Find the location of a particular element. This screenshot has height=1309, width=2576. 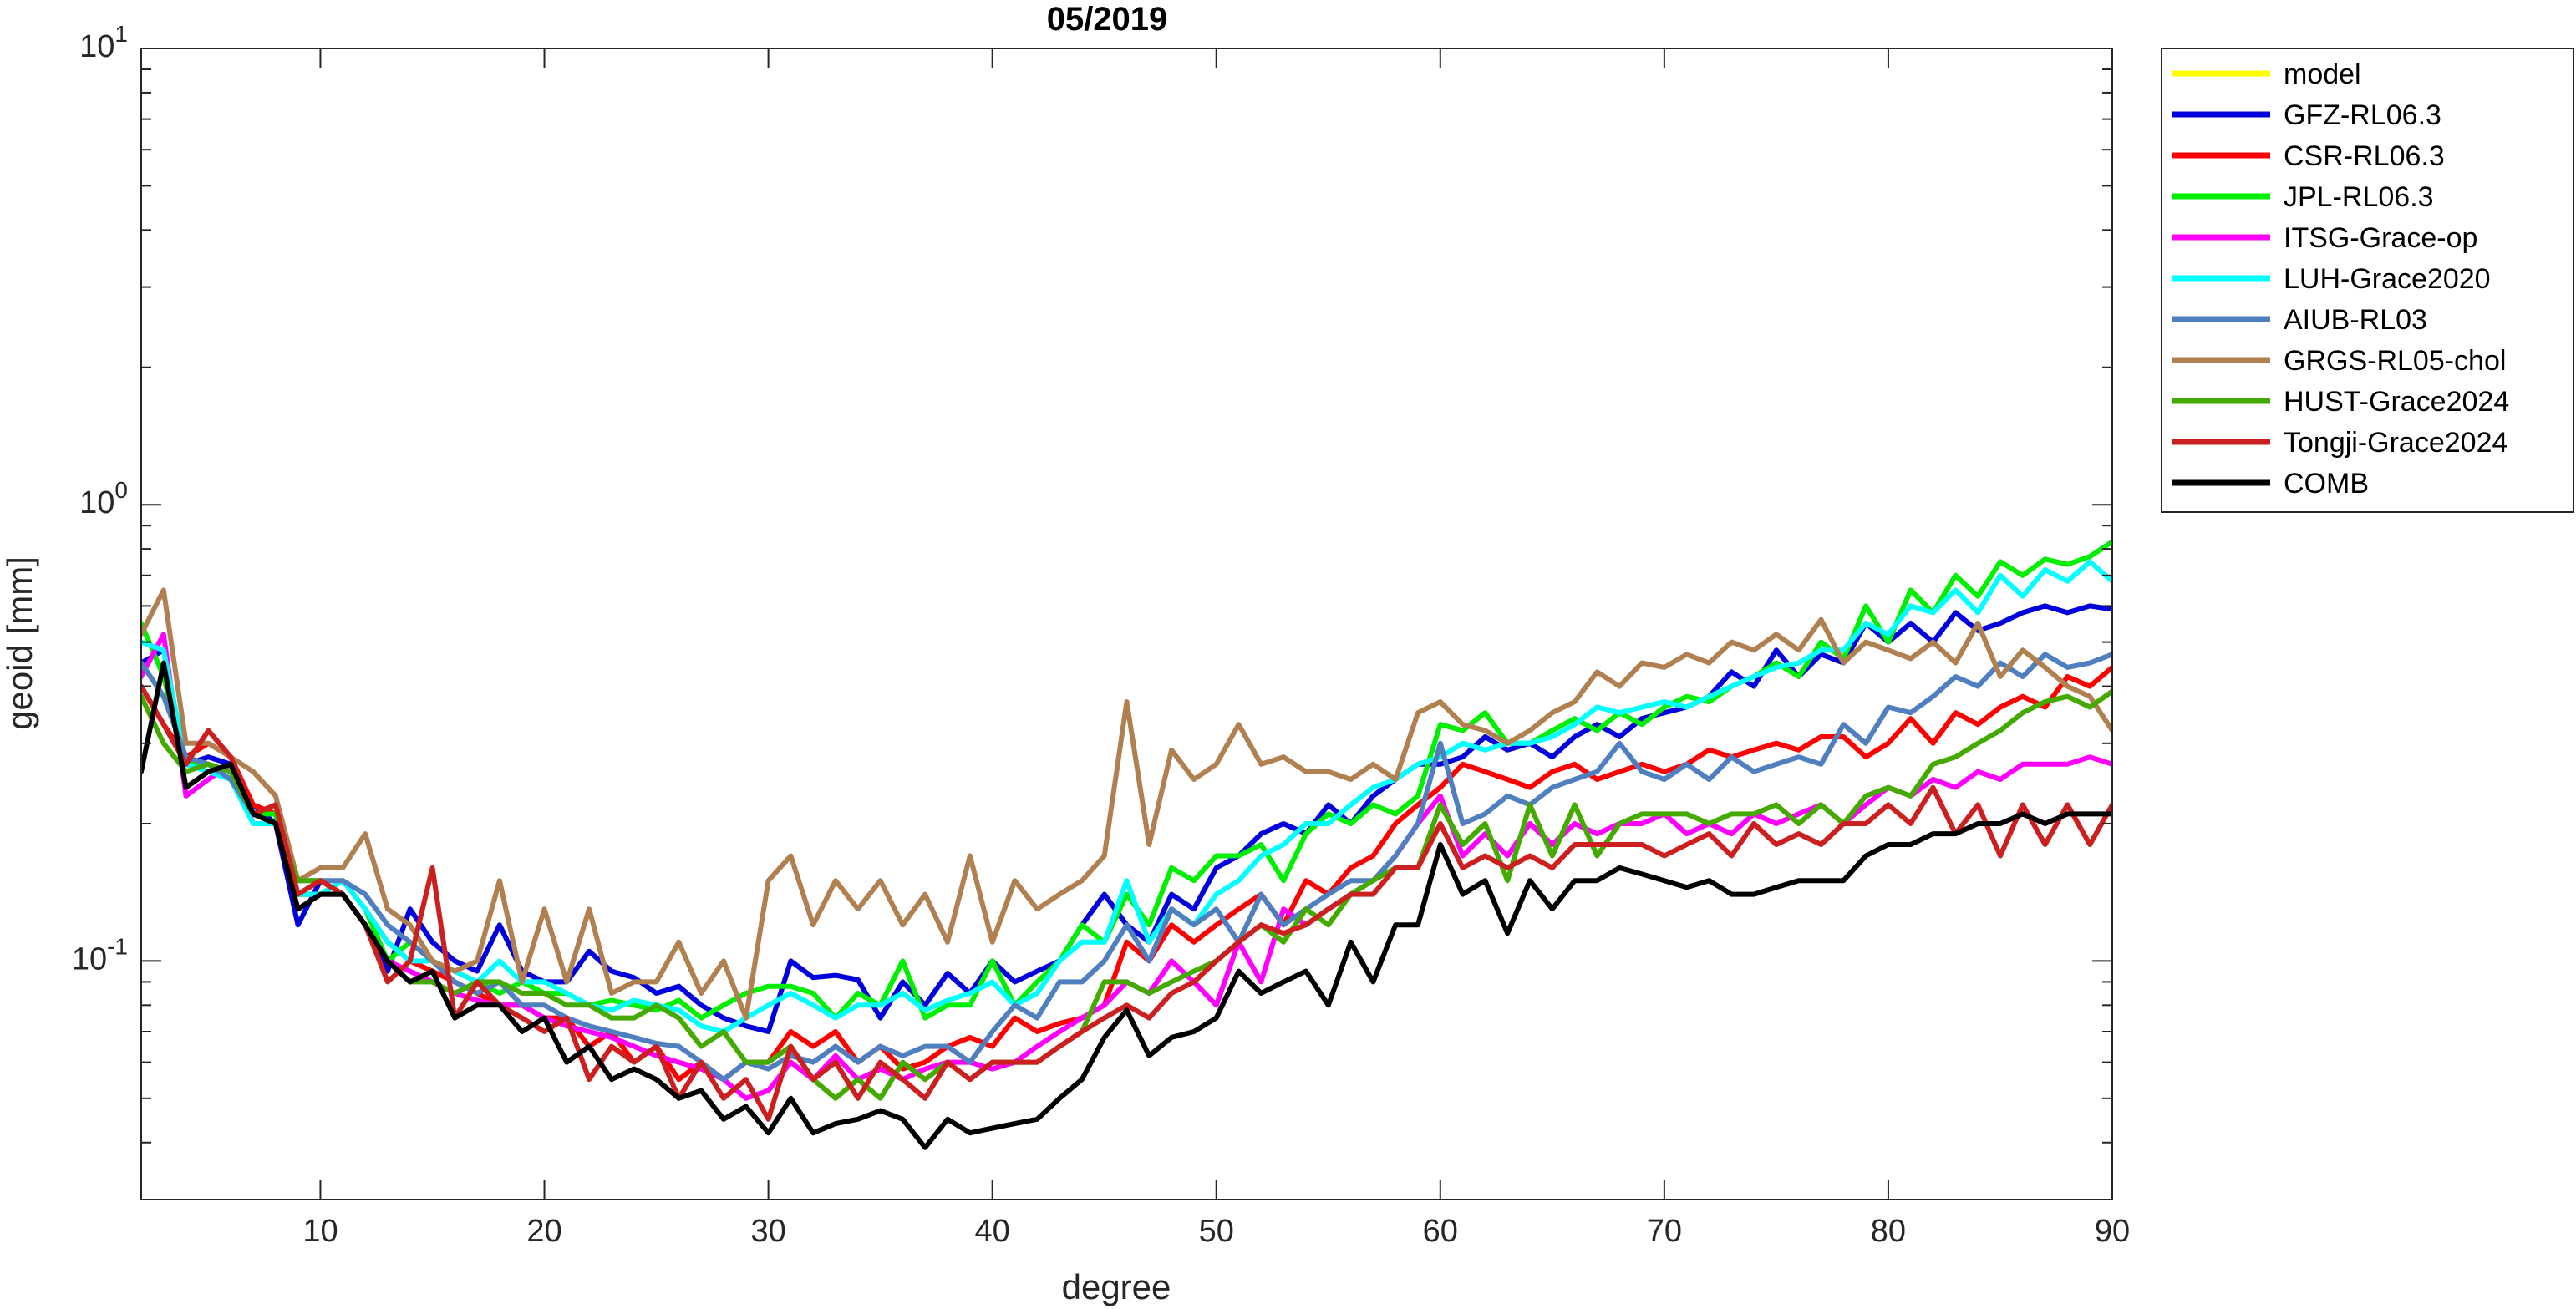

x-tick-label: 70 is located at coordinates (1665, 1231).